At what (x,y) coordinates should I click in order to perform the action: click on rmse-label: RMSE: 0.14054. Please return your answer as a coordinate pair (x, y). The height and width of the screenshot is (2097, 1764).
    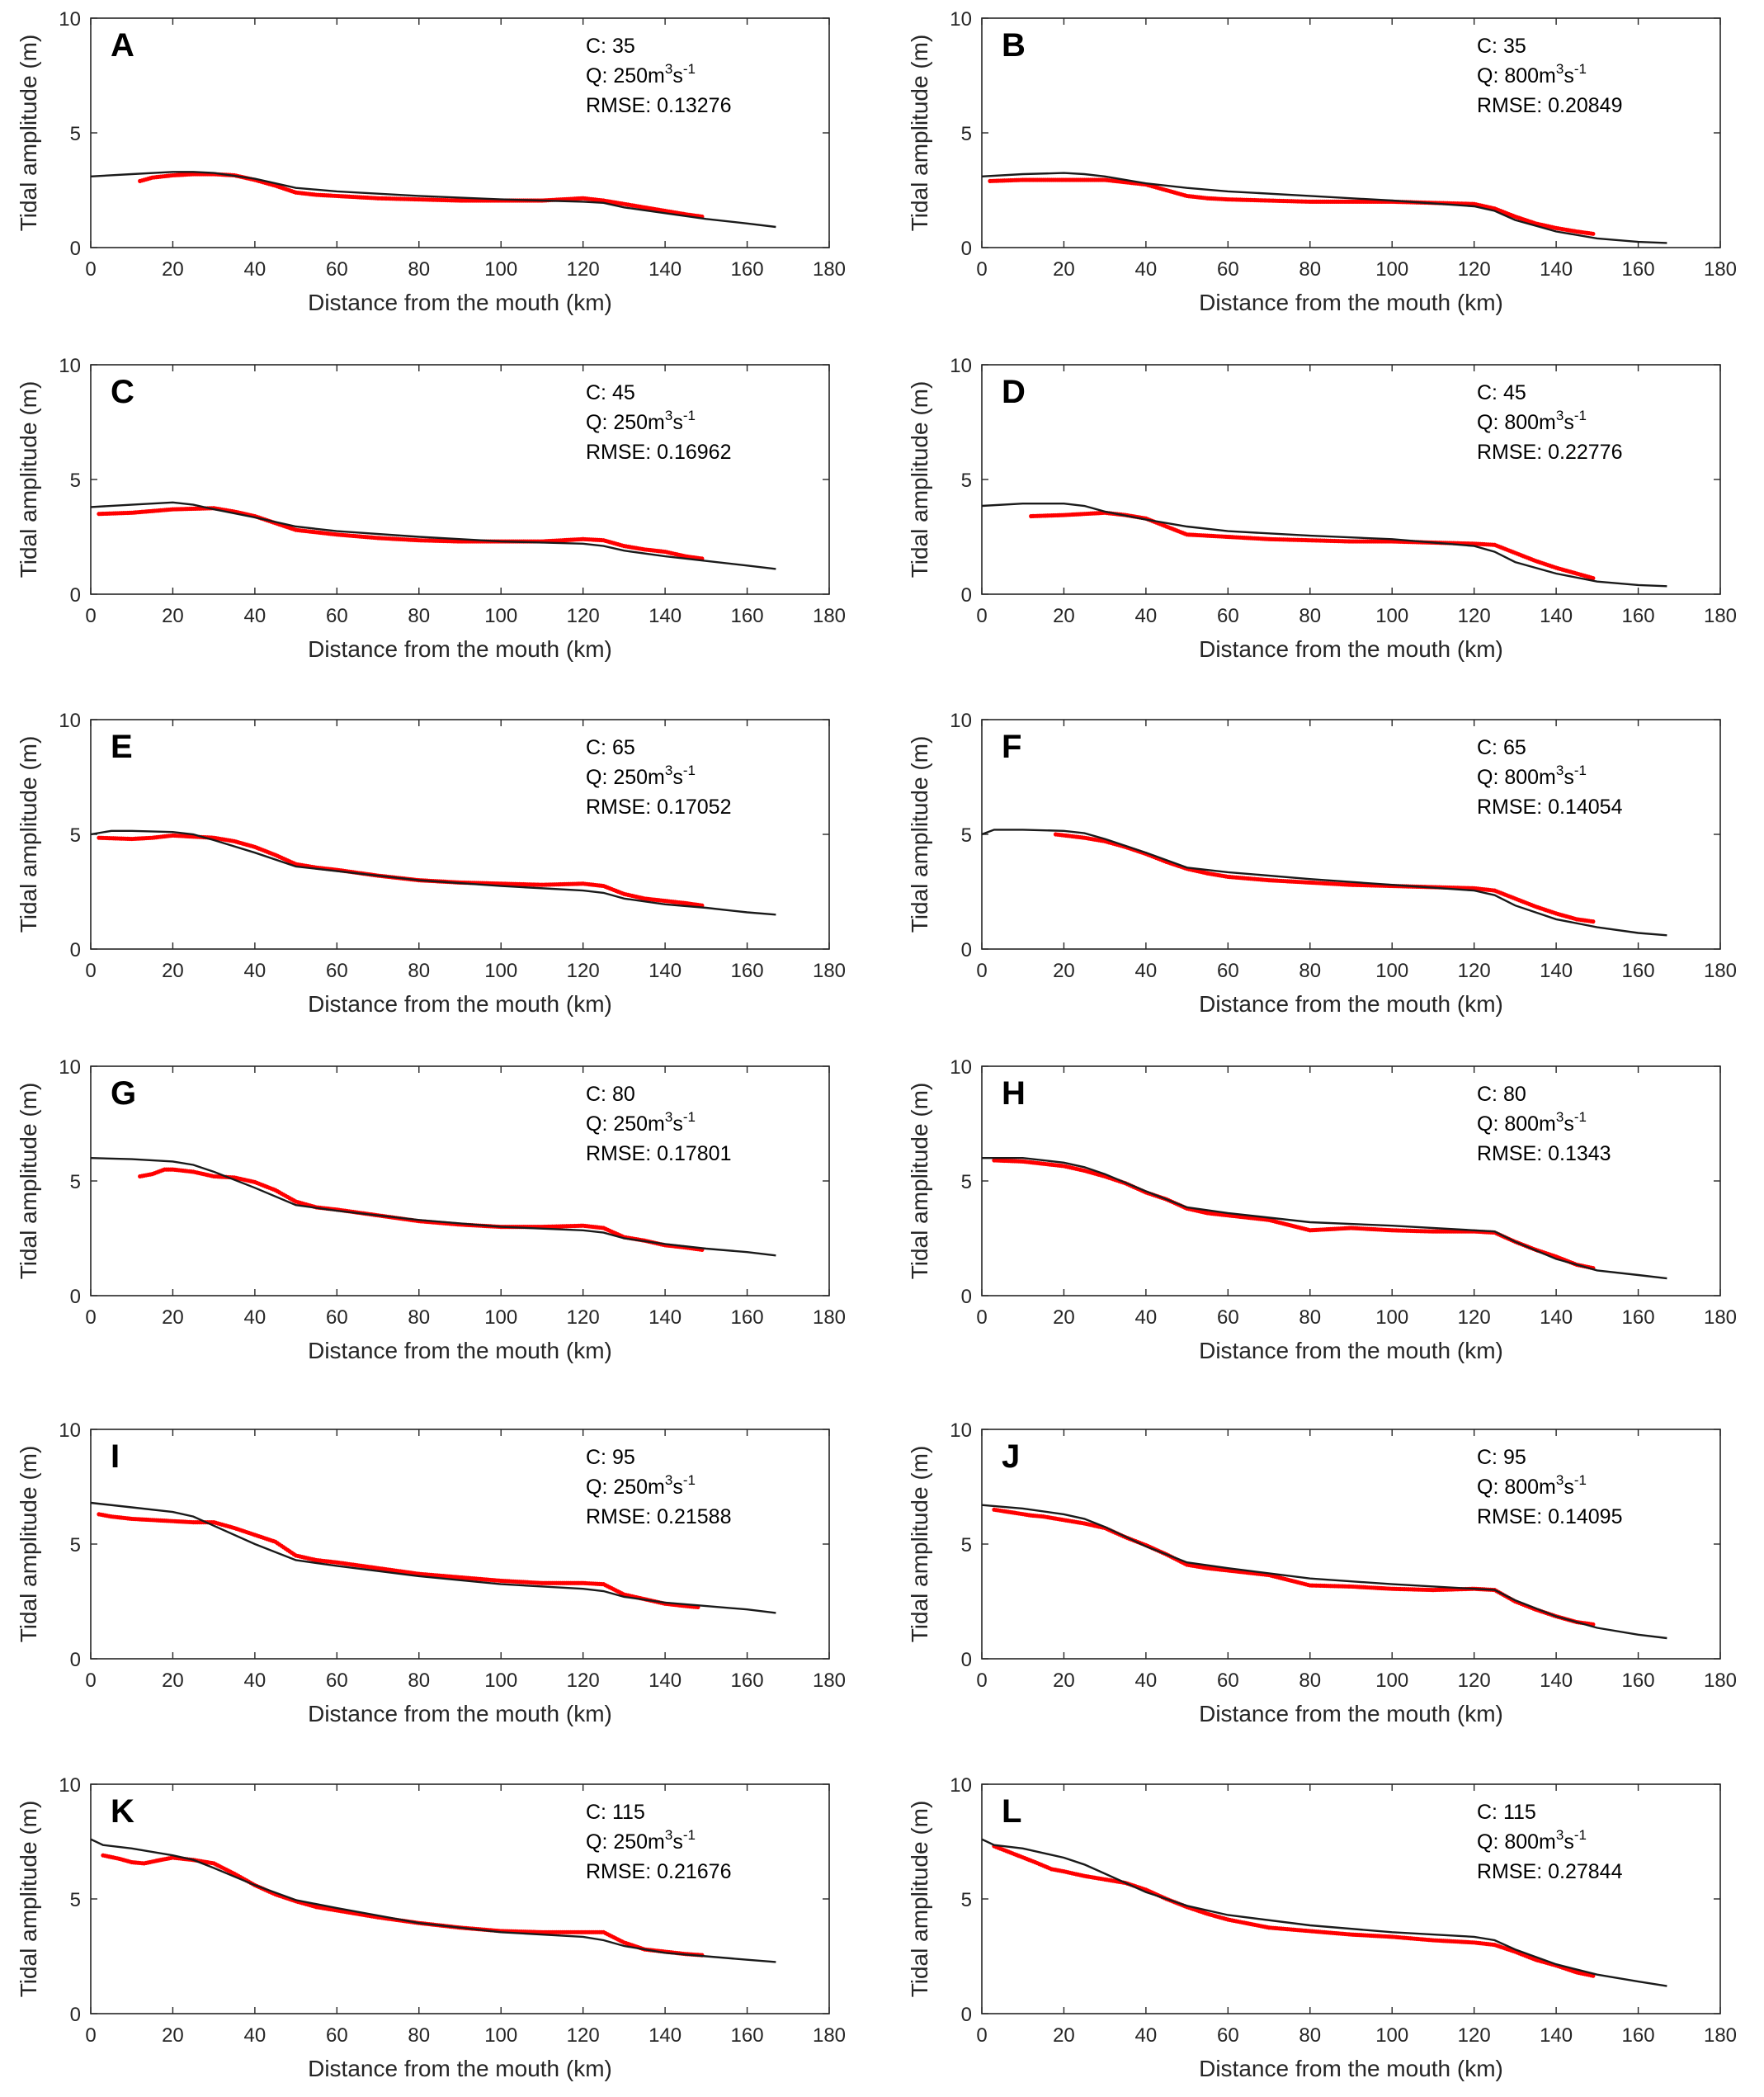
    Looking at the image, I should click on (1550, 807).